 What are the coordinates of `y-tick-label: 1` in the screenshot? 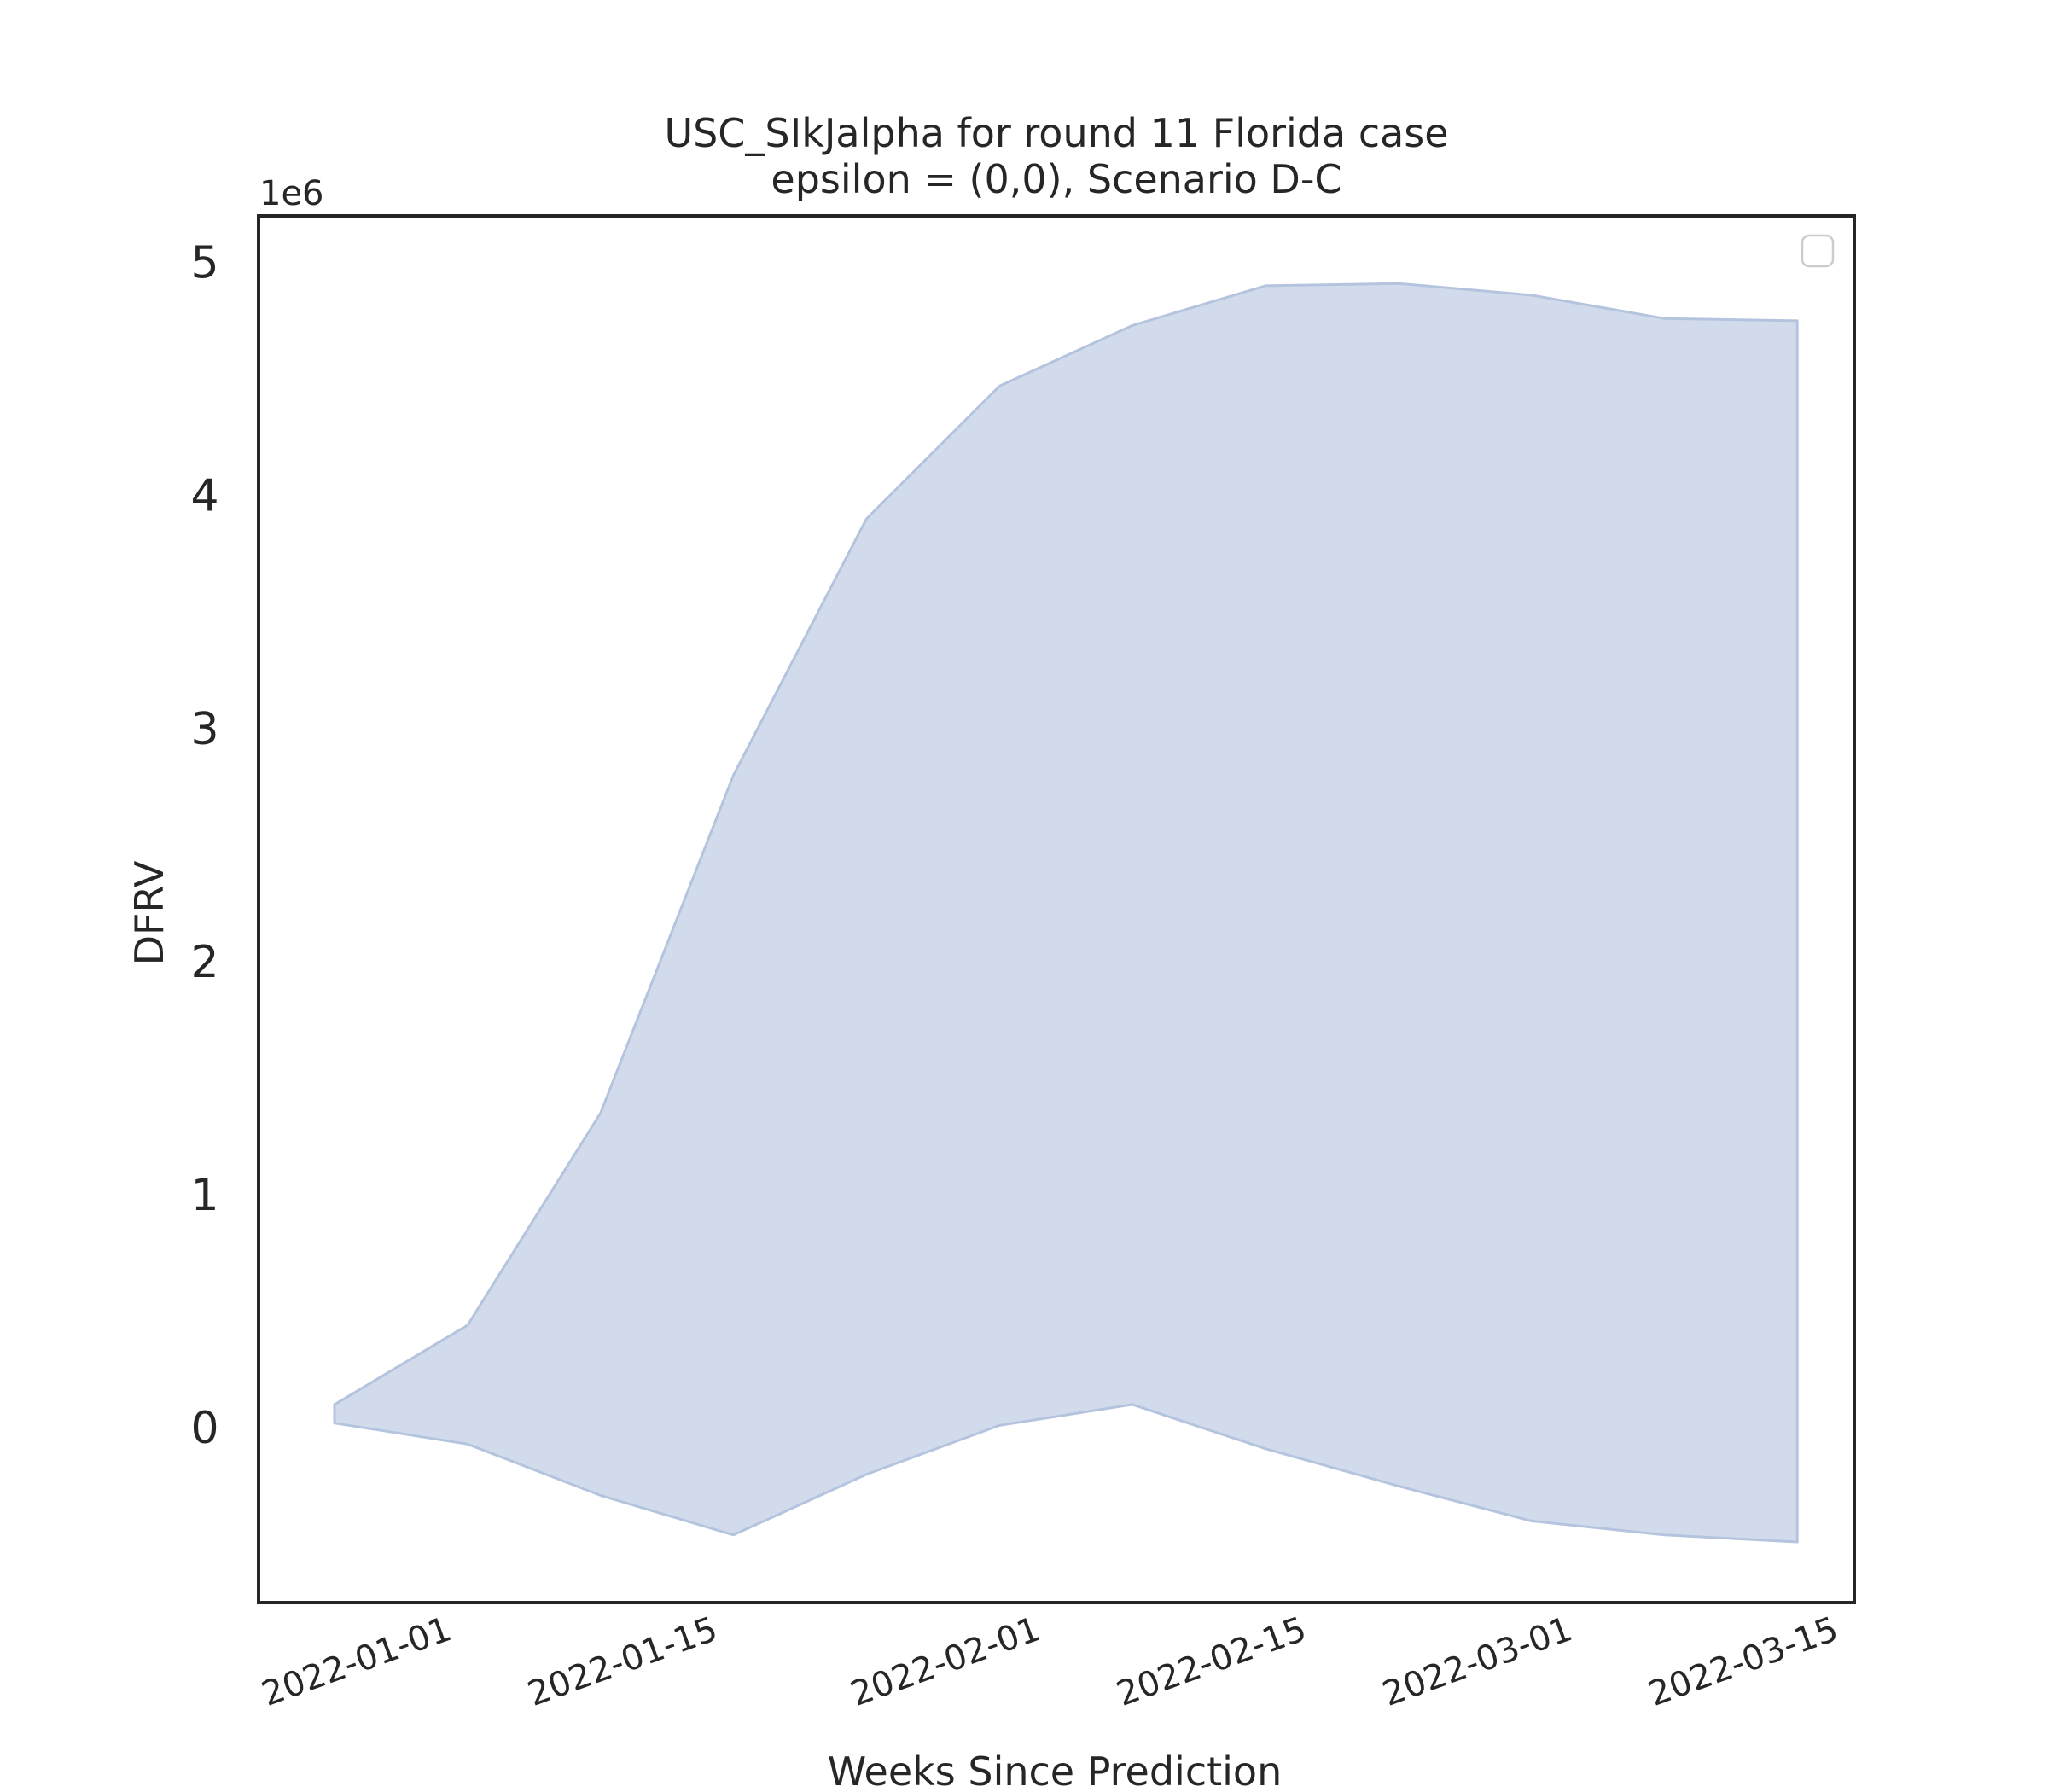 It's located at (204, 1195).